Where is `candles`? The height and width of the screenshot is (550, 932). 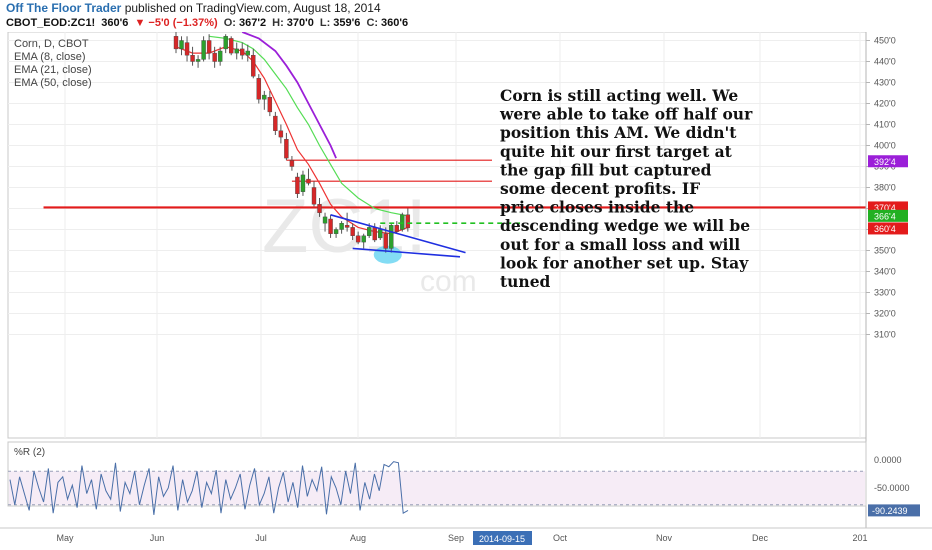 candles is located at coordinates (292, 142).